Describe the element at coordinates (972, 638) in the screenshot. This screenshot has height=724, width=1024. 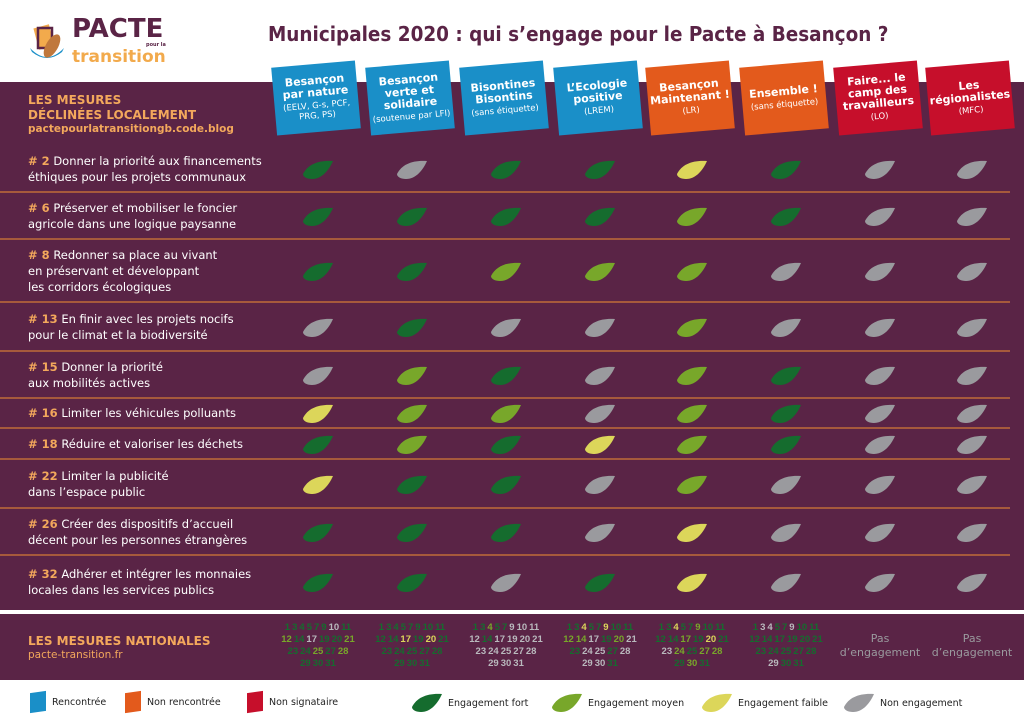
I see `no-engagement-line: Pas` at that location.